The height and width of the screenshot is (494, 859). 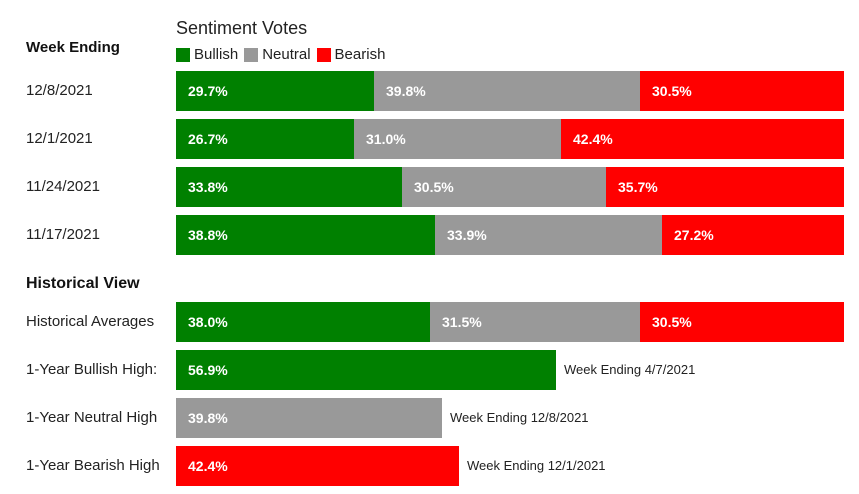 I want to click on bar-segment-bullish: 38.0%, so click(x=303, y=322).